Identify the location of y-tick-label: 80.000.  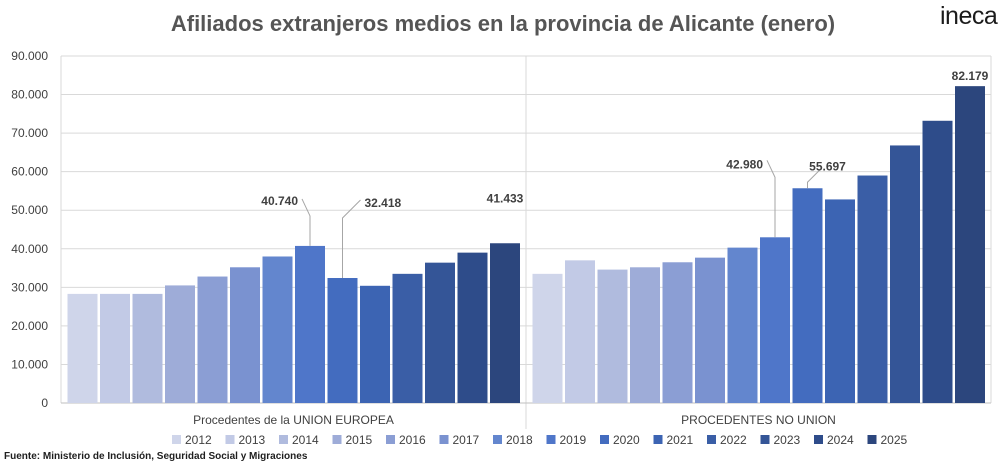
(29, 95).